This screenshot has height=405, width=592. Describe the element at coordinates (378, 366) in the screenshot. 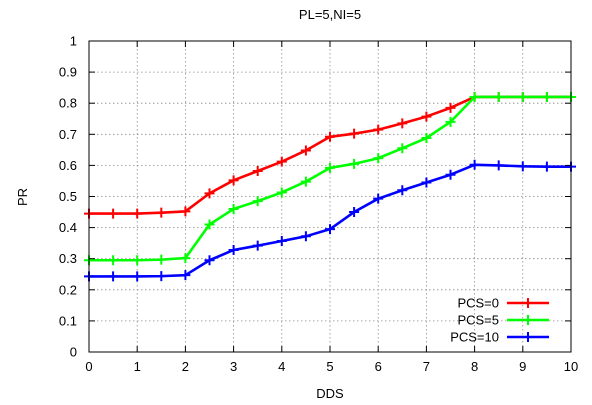

I see `x-tick-label: 6` at that location.